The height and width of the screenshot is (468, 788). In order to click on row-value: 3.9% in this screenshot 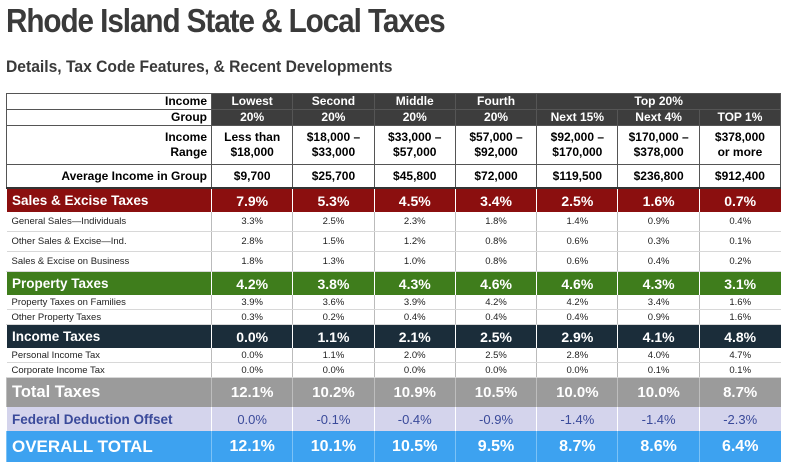, I will do `click(251, 302)`.